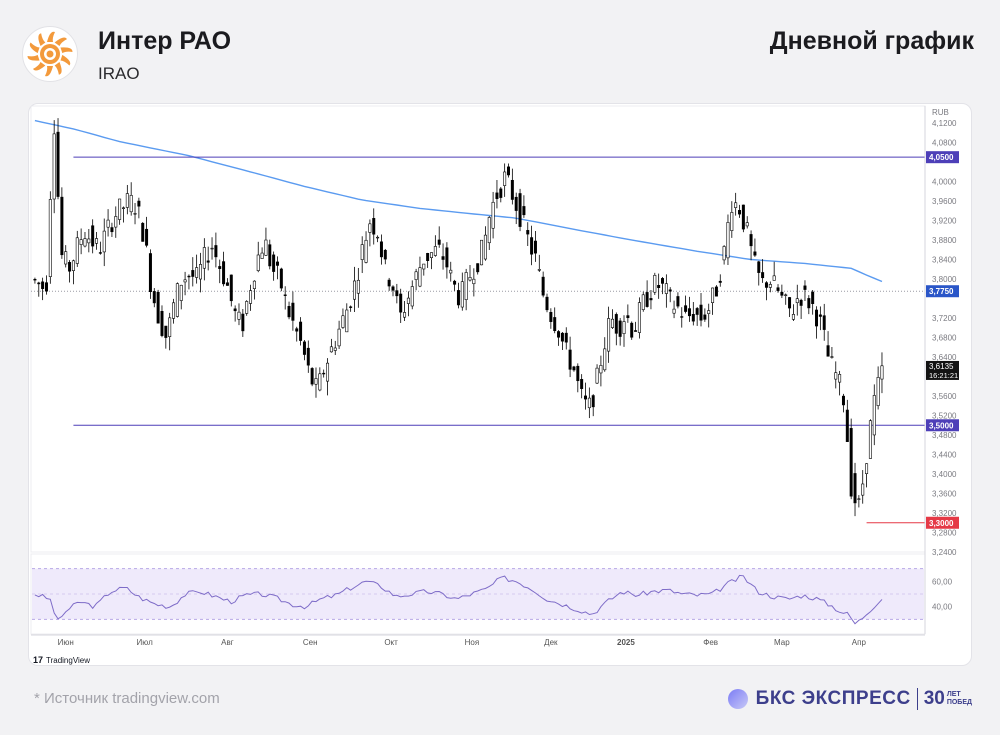 This screenshot has width=1000, height=735. Describe the element at coordinates (943, 375) in the screenshot. I see `last-price-time: 16:21:21` at that location.